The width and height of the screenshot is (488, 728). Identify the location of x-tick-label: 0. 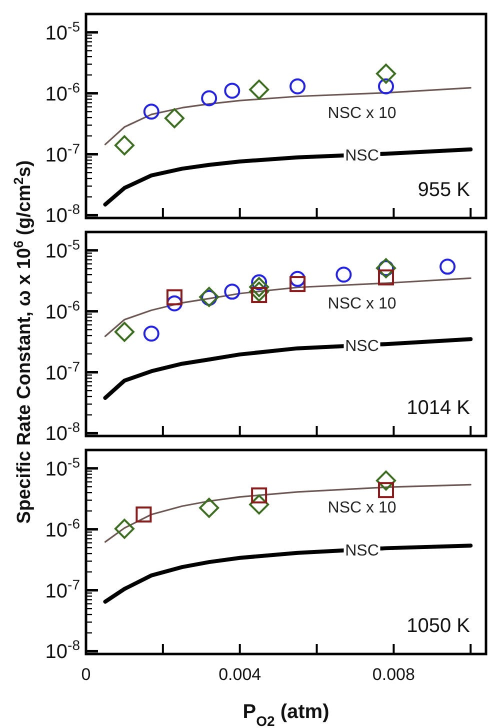
(86, 674).